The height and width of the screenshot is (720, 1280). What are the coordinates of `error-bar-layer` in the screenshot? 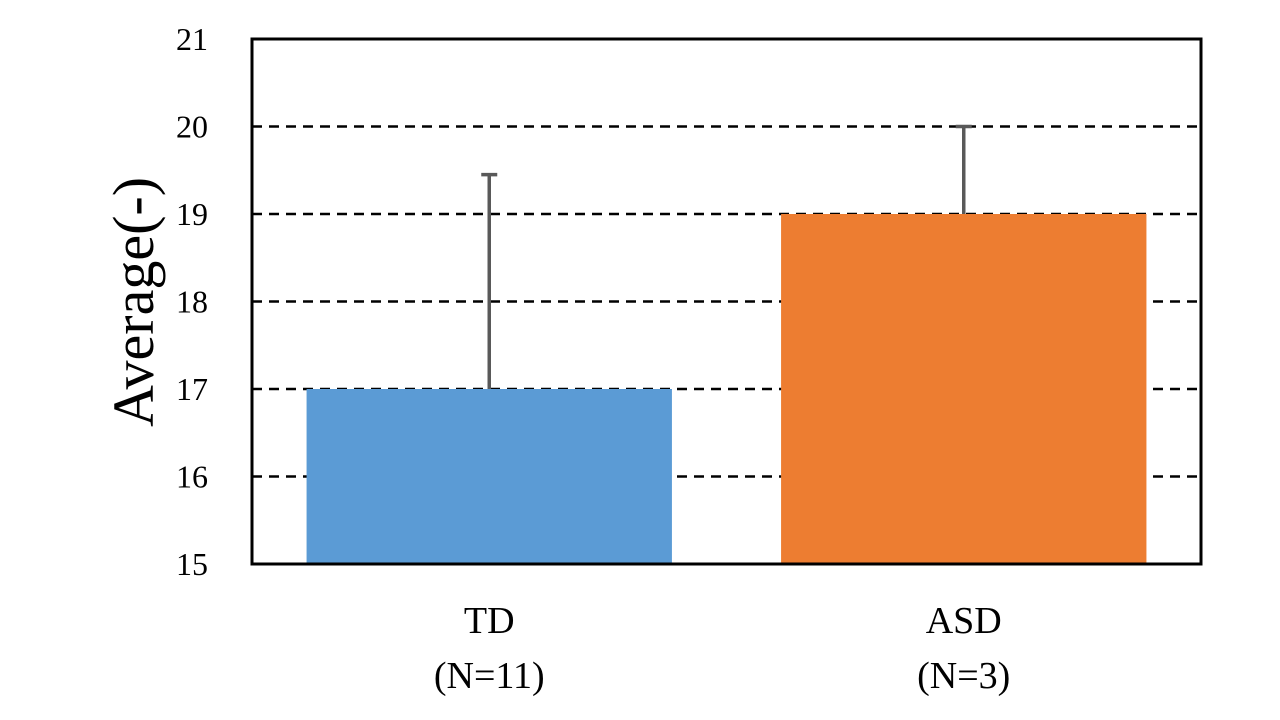 It's located at (726, 256).